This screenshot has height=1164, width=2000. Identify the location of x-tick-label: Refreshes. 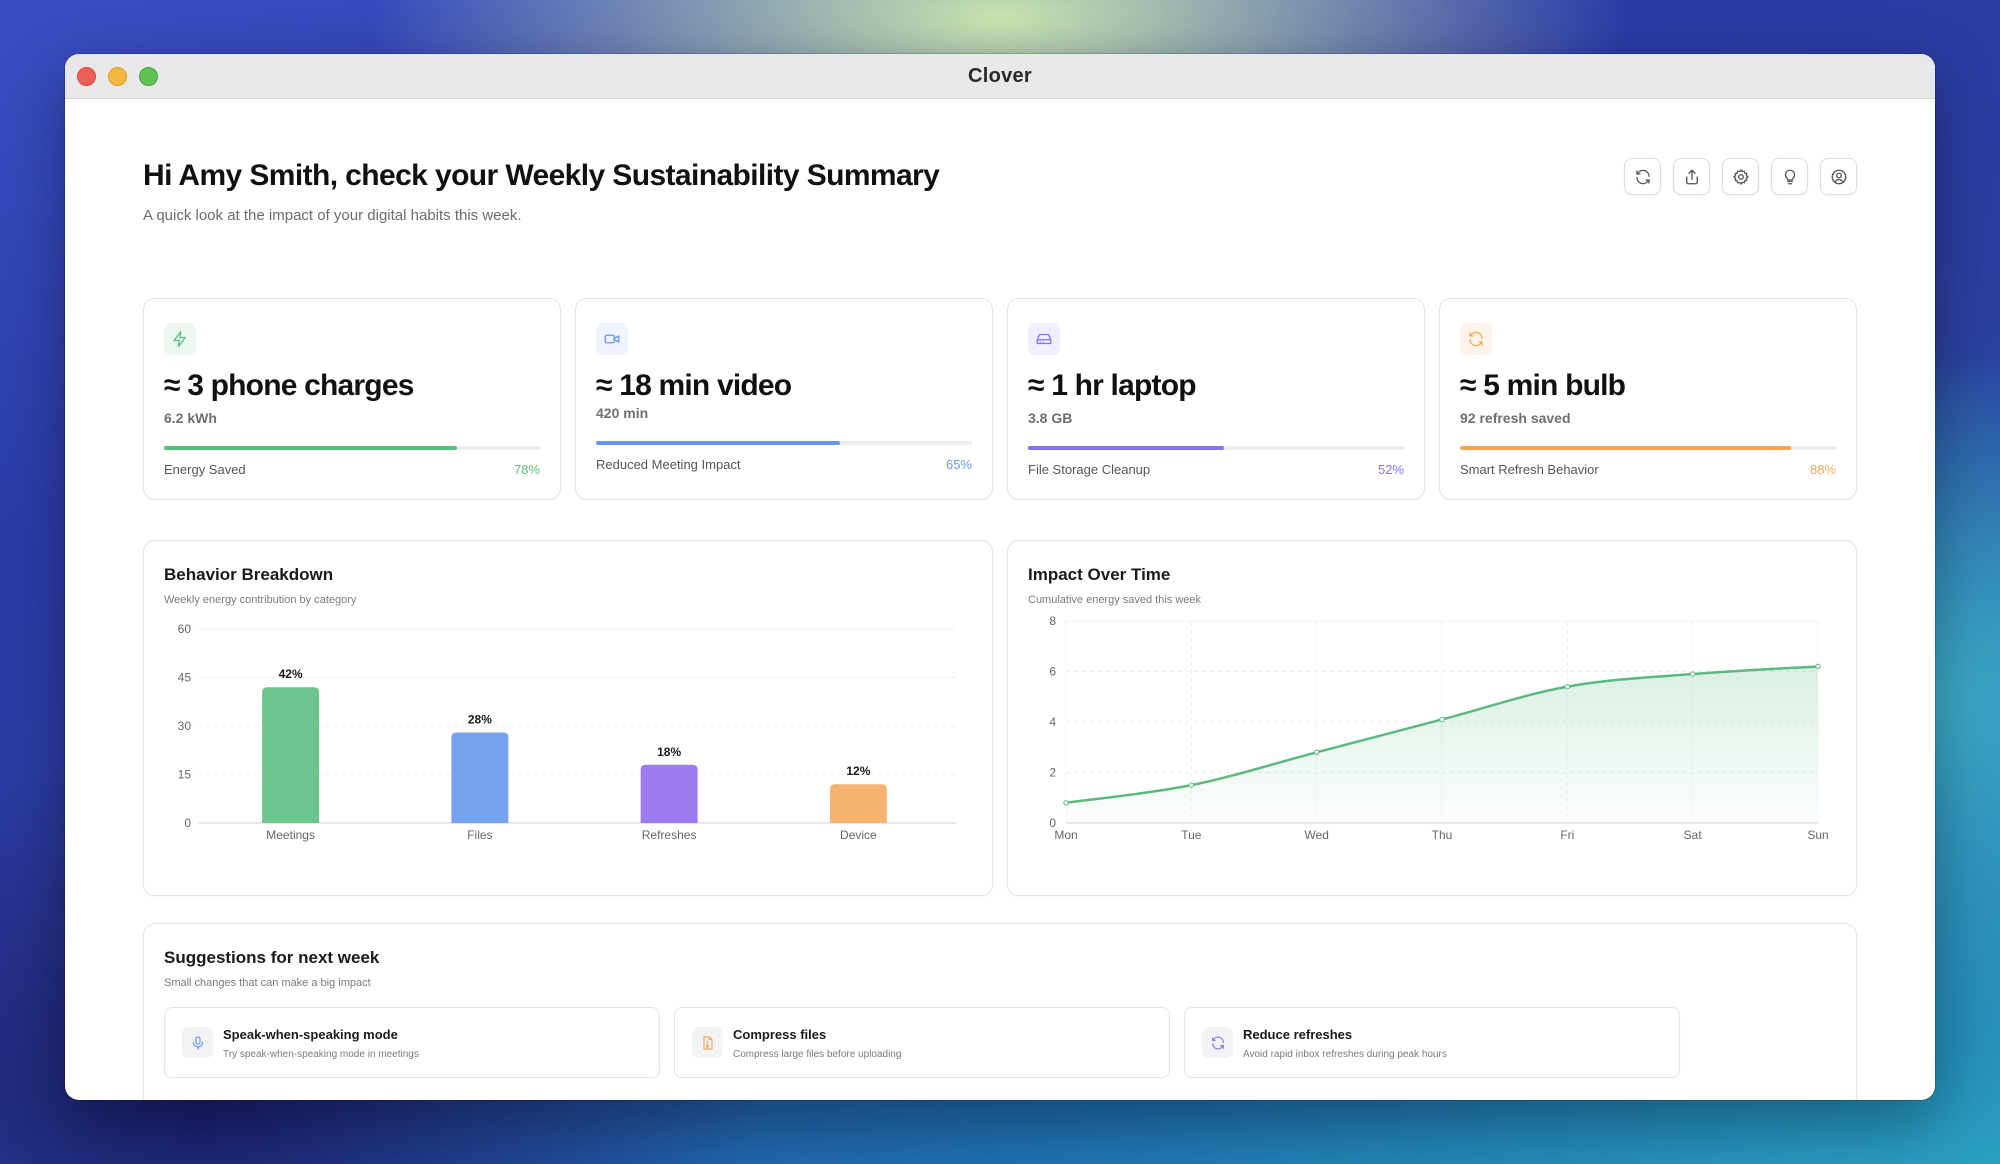
(669, 835).